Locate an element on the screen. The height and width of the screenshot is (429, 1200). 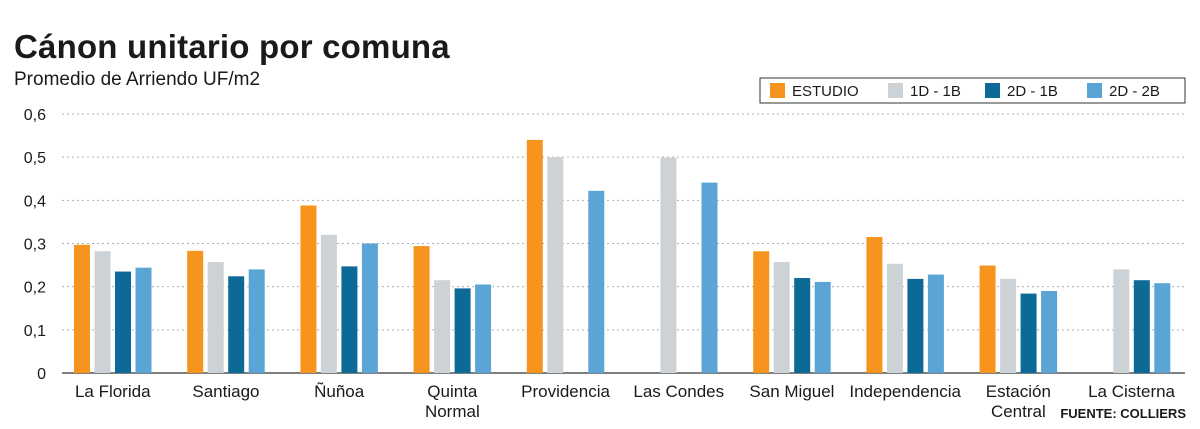
chart-subtitle: Promedio de Arriendo UF/m2 is located at coordinates (137, 79).